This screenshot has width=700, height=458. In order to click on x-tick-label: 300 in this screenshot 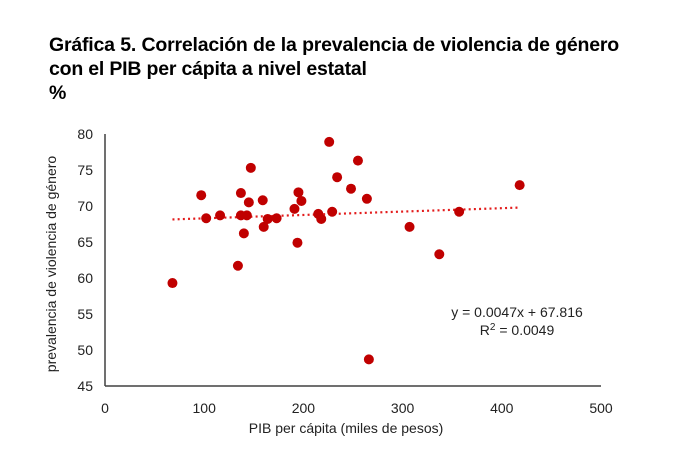, I will do `click(403, 408)`.